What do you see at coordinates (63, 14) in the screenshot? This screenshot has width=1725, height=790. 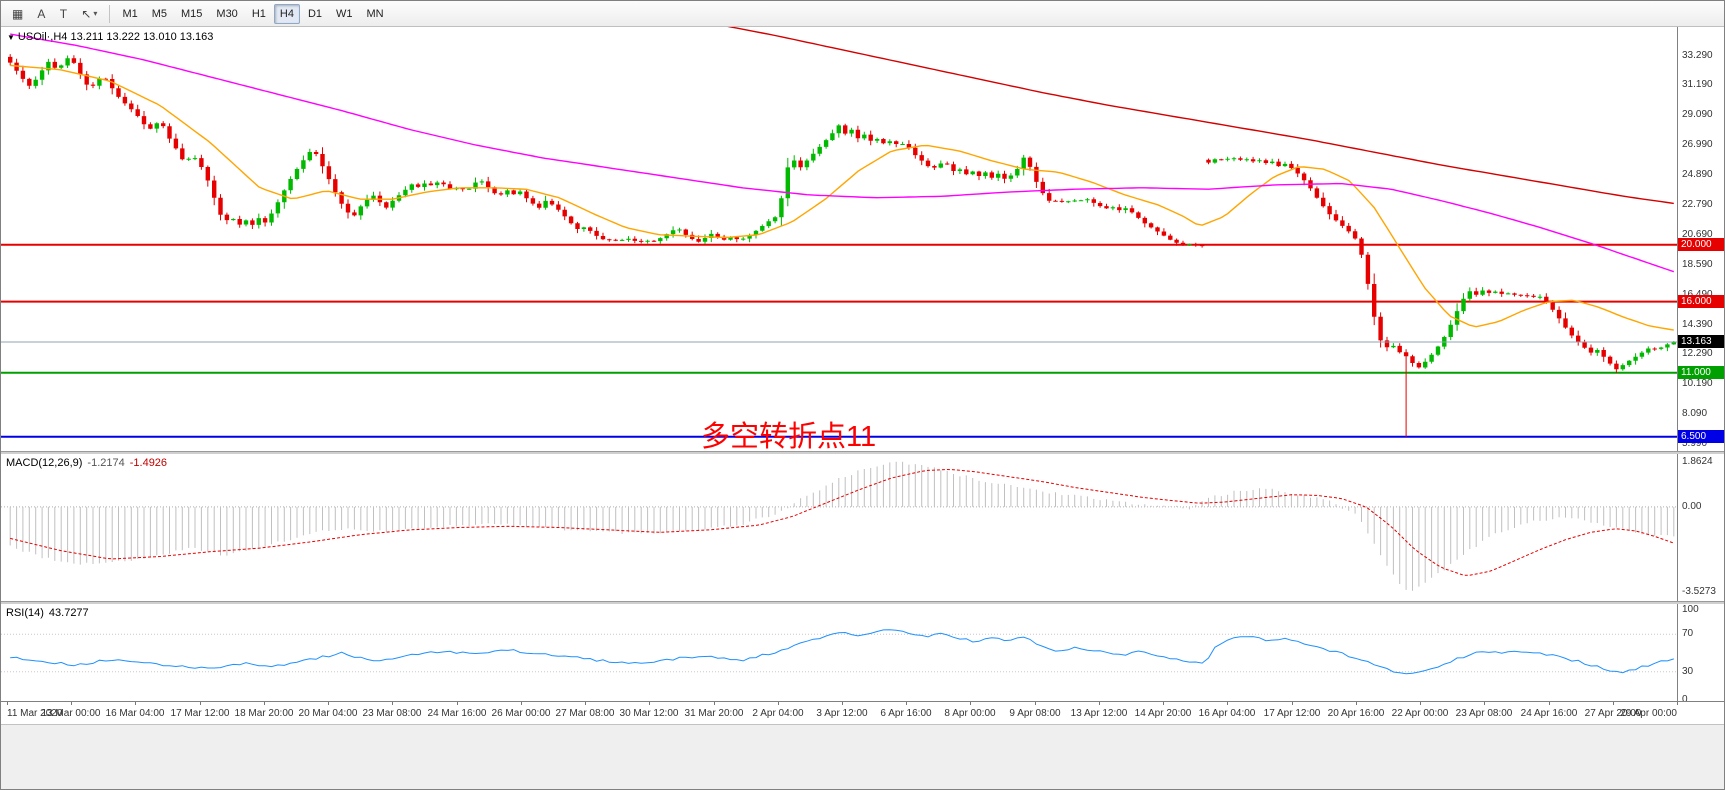 I see `text-tool-icon: T` at bounding box center [63, 14].